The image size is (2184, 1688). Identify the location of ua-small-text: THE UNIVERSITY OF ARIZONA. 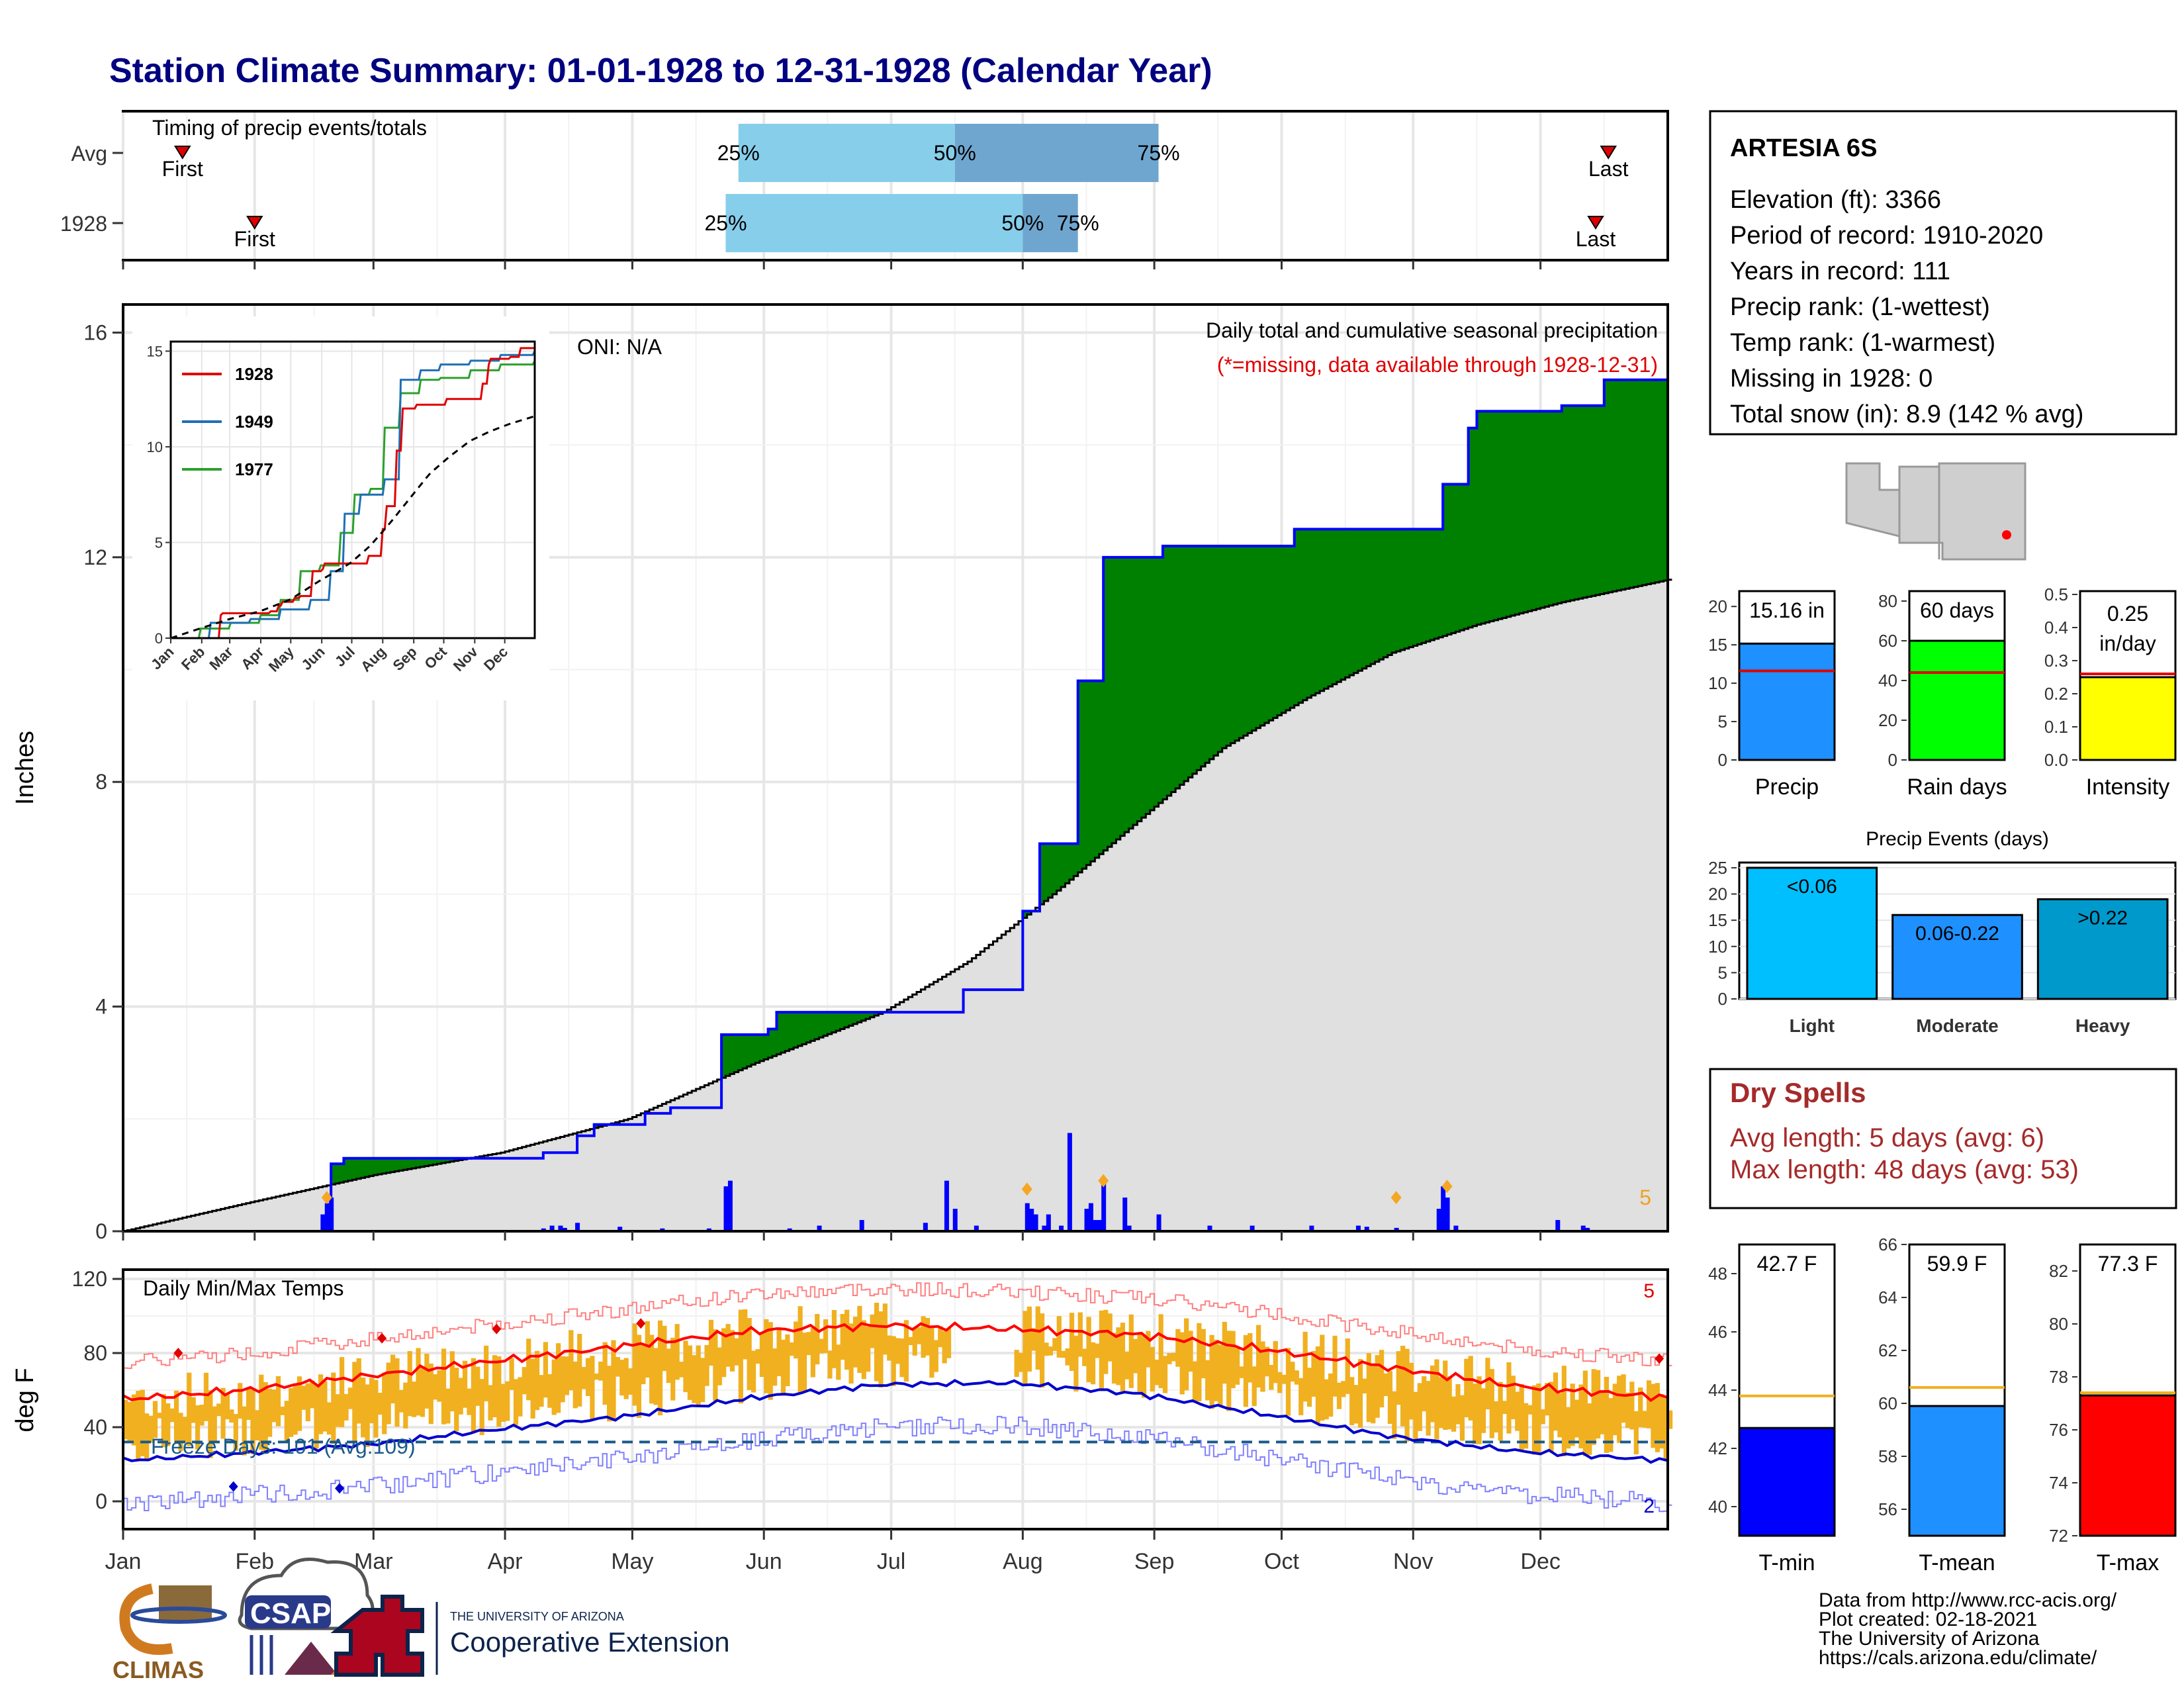
(537, 1616).